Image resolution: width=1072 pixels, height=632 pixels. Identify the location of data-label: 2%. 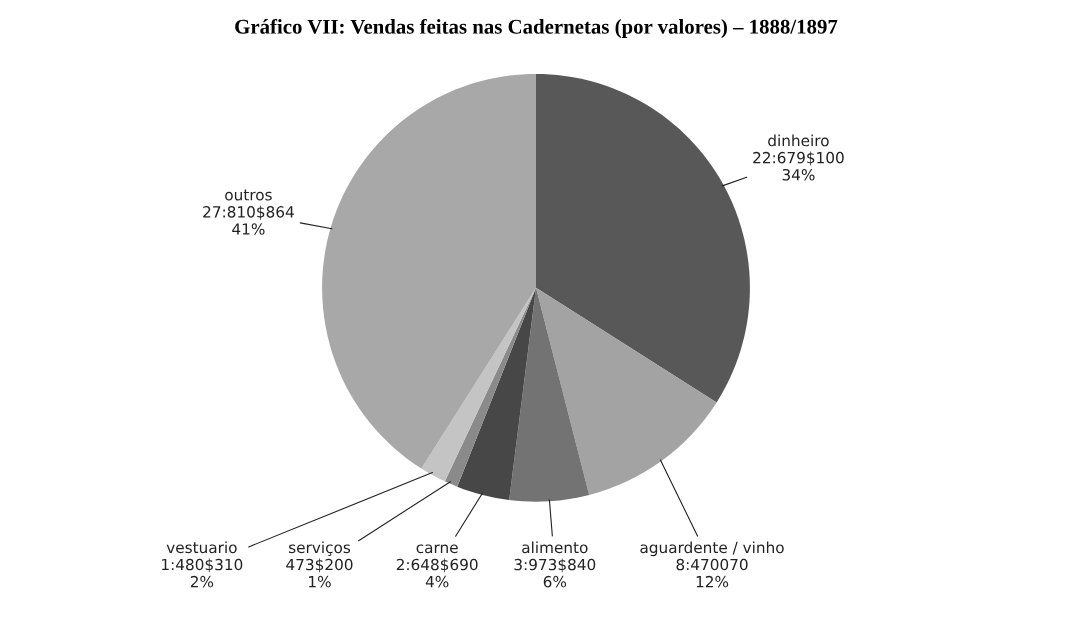
(202, 581).